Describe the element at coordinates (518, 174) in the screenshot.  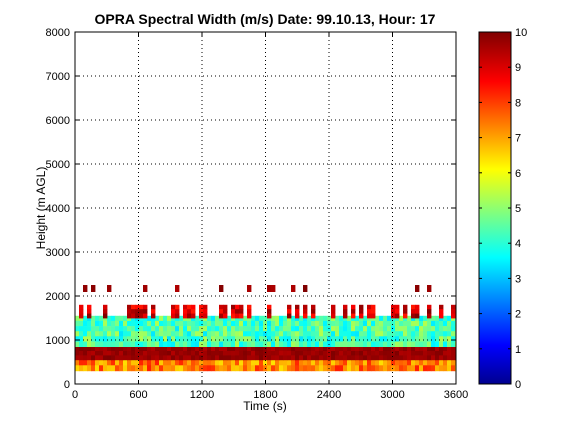
I see `colorbar-tick-label: 6` at that location.